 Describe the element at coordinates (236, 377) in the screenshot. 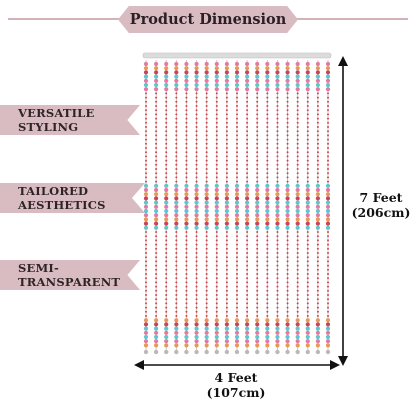

I see `width-feet: 4 Feet` at that location.